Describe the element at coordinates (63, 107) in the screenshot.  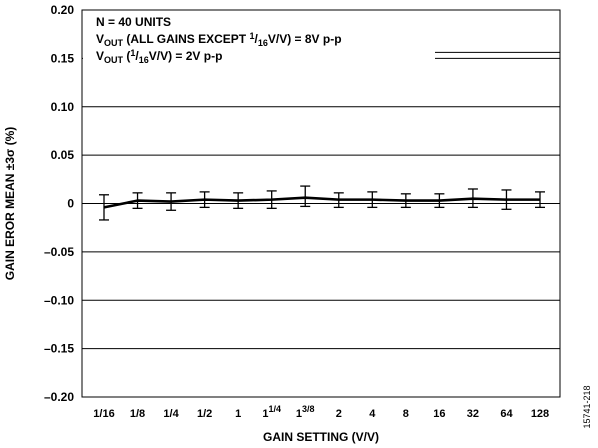
I see `y-tick-label: 0.10` at that location.